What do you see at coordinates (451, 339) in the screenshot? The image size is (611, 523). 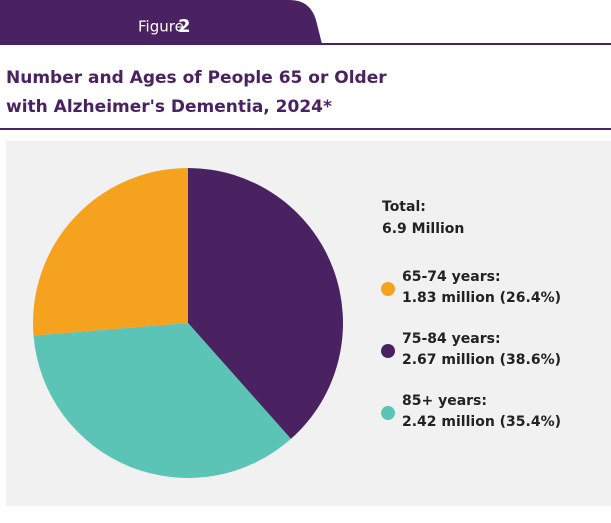 I see `legend-label: 75-84 years:` at bounding box center [451, 339].